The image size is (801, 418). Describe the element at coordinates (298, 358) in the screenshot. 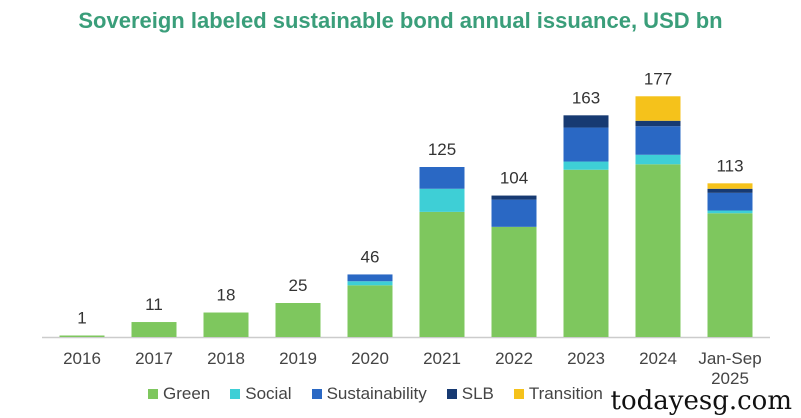

I see `x-tick-label: 2019` at that location.